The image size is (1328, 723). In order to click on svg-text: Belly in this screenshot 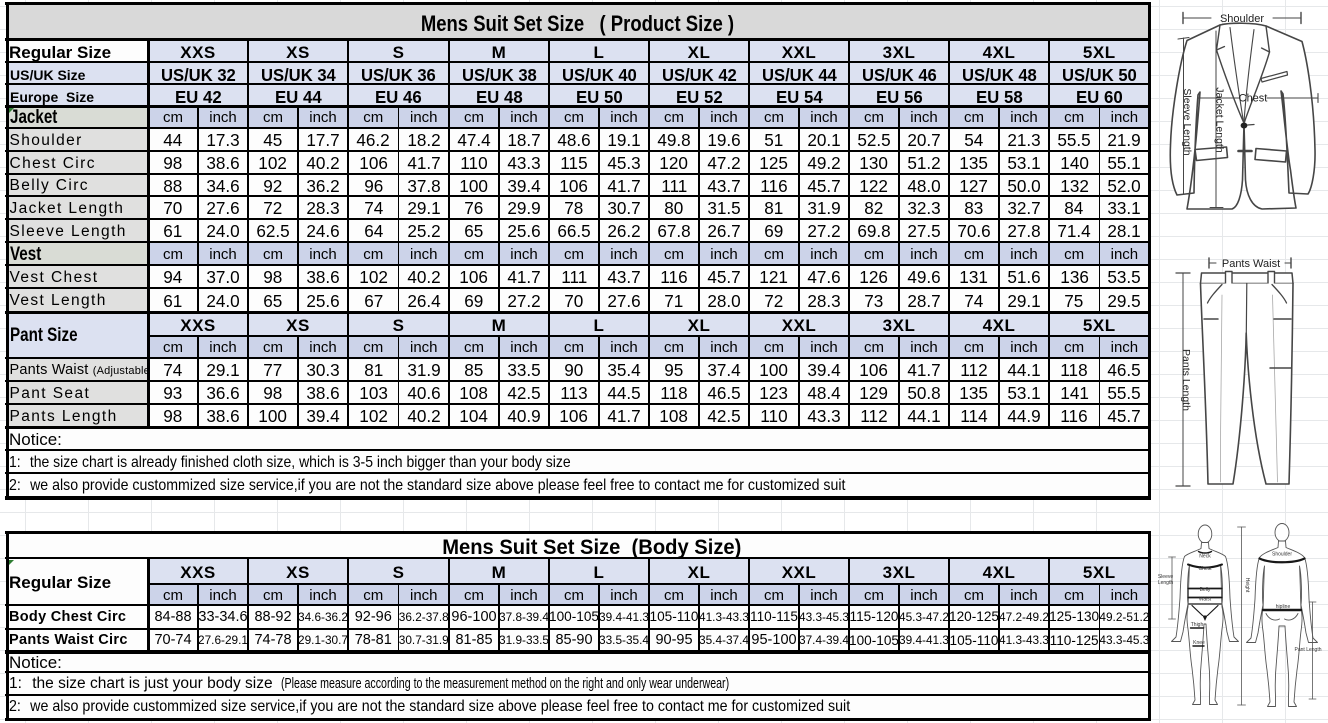, I will do `click(1205, 590)`.